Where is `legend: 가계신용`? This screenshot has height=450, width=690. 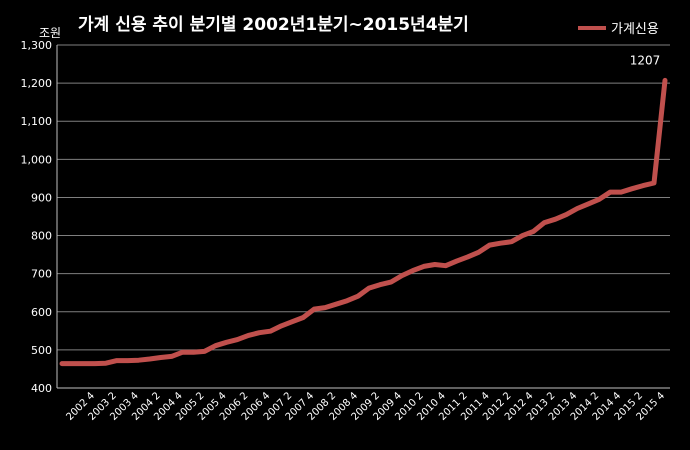 legend: 가계신용 is located at coordinates (618, 27).